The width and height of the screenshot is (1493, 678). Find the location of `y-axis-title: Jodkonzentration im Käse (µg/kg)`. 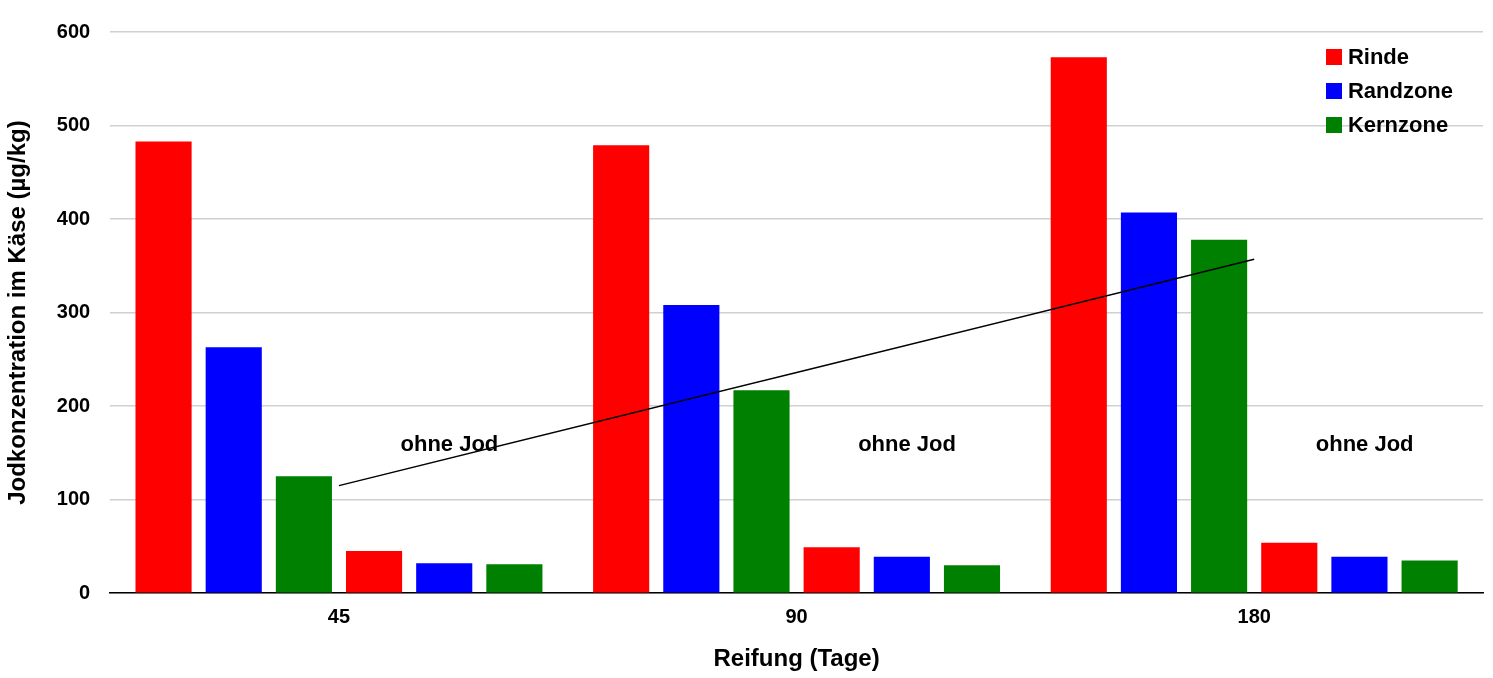

y-axis-title: Jodkonzentration im Käse (µg/kg) is located at coordinates (17, 312).